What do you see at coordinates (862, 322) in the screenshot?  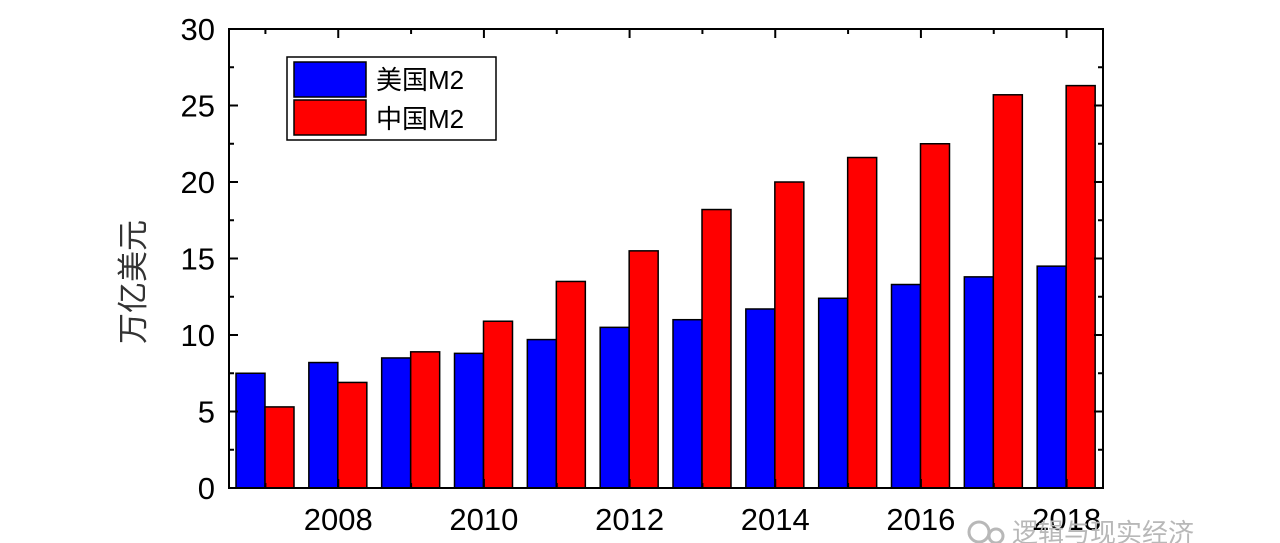 I see `bar-china-m2-2015` at bounding box center [862, 322].